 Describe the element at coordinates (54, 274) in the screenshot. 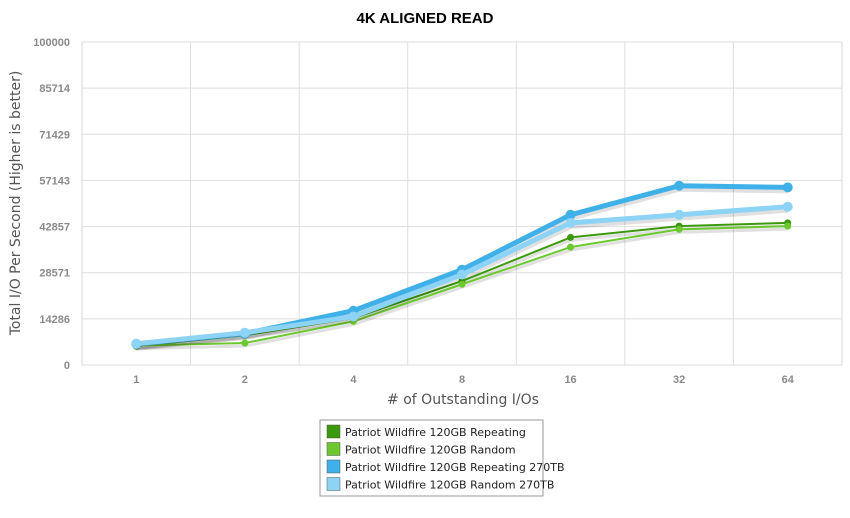

I see `y-tick-label: 28571` at that location.